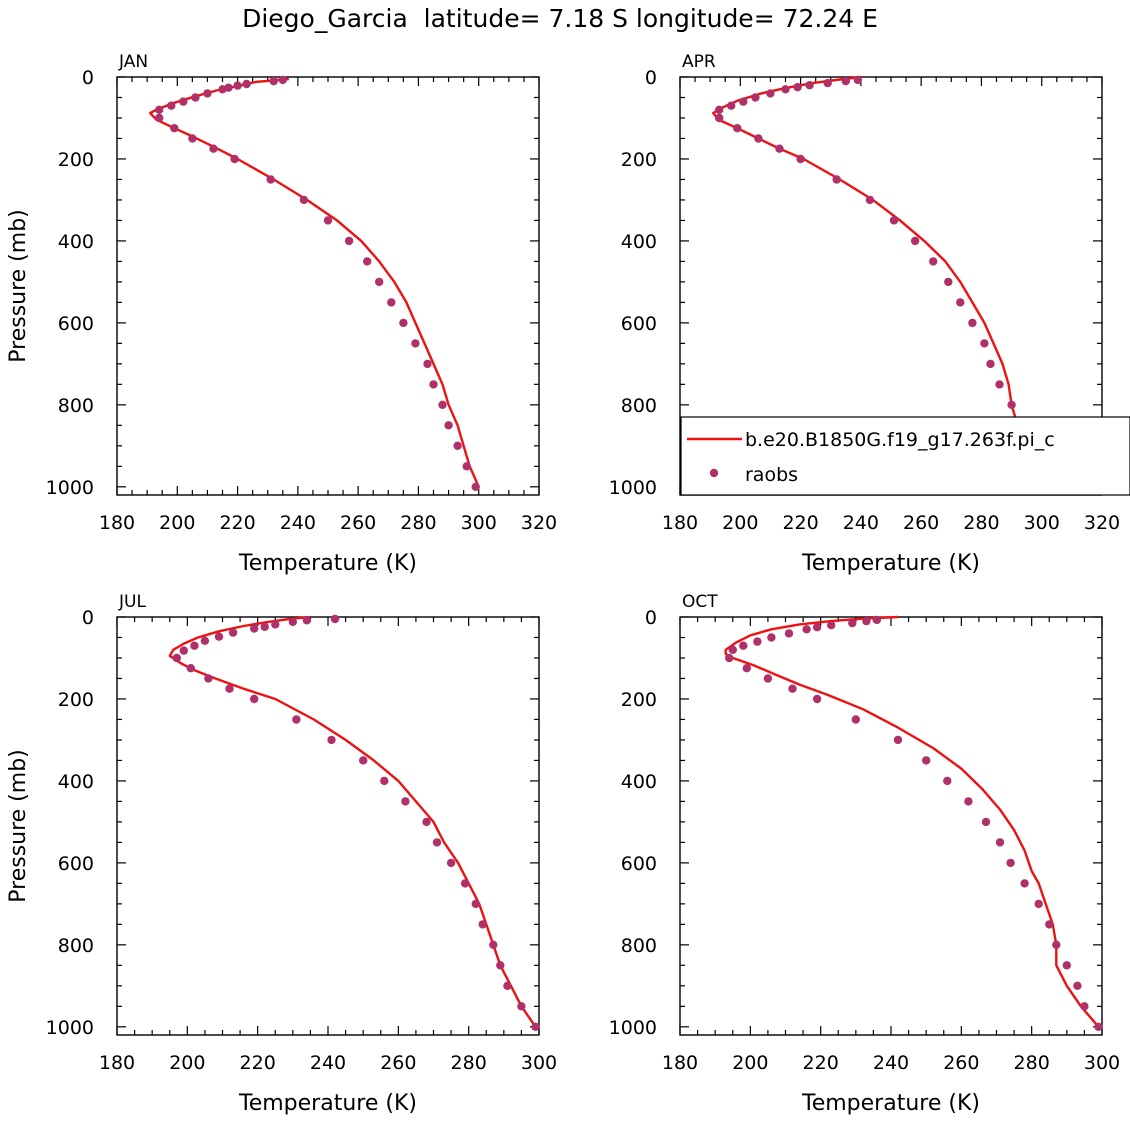 The image size is (1130, 1122). What do you see at coordinates (771, 475) in the screenshot?
I see `legend-marker-label: raobs` at bounding box center [771, 475].